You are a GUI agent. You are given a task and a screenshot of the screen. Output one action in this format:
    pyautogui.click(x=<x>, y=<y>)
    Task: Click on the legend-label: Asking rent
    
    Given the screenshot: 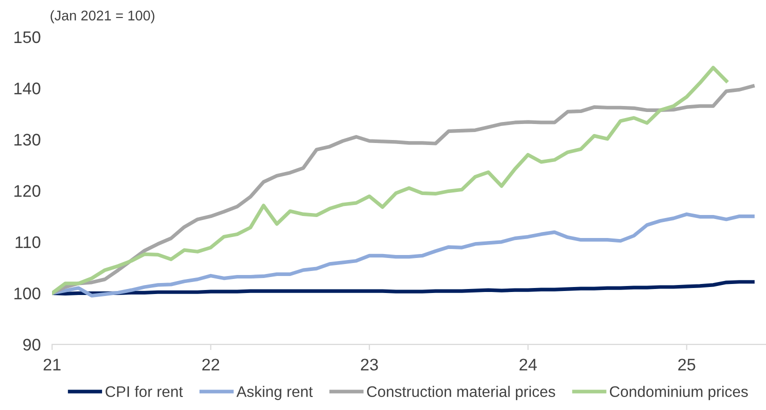 What is the action you would take?
    pyautogui.click(x=274, y=393)
    